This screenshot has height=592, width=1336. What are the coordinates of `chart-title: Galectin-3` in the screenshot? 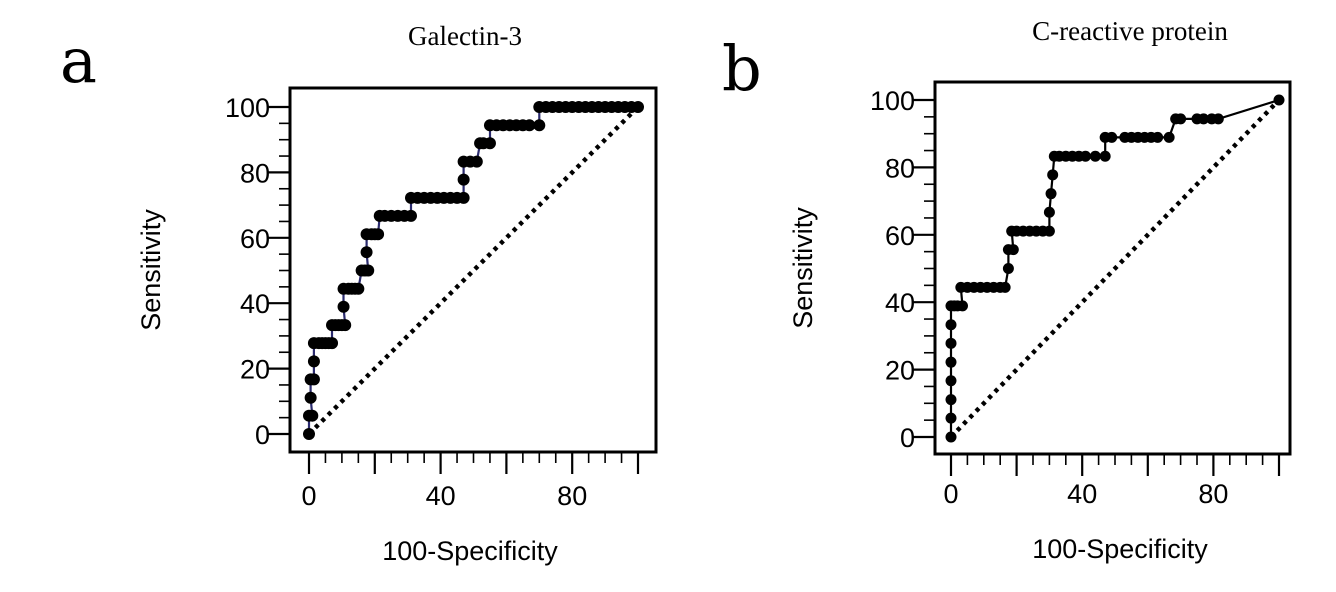 It's located at (465, 36).